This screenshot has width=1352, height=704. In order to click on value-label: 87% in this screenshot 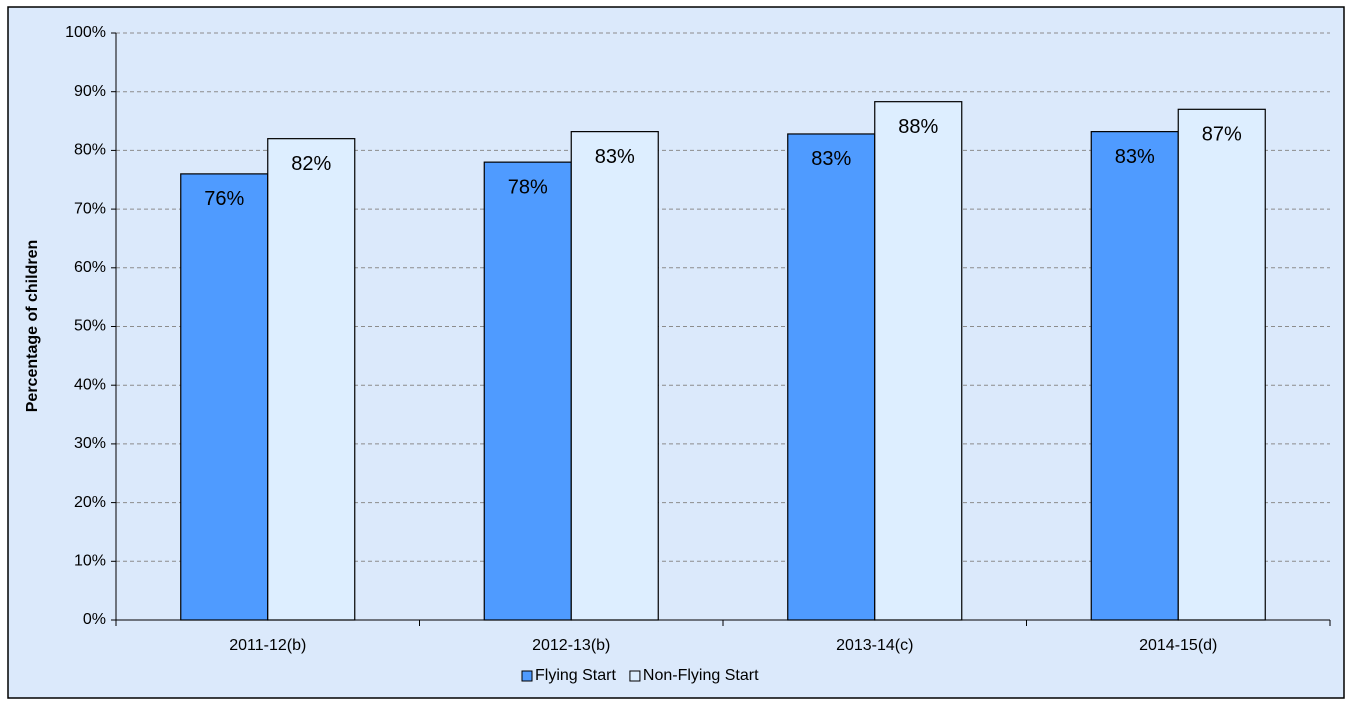, I will do `click(1222, 135)`.